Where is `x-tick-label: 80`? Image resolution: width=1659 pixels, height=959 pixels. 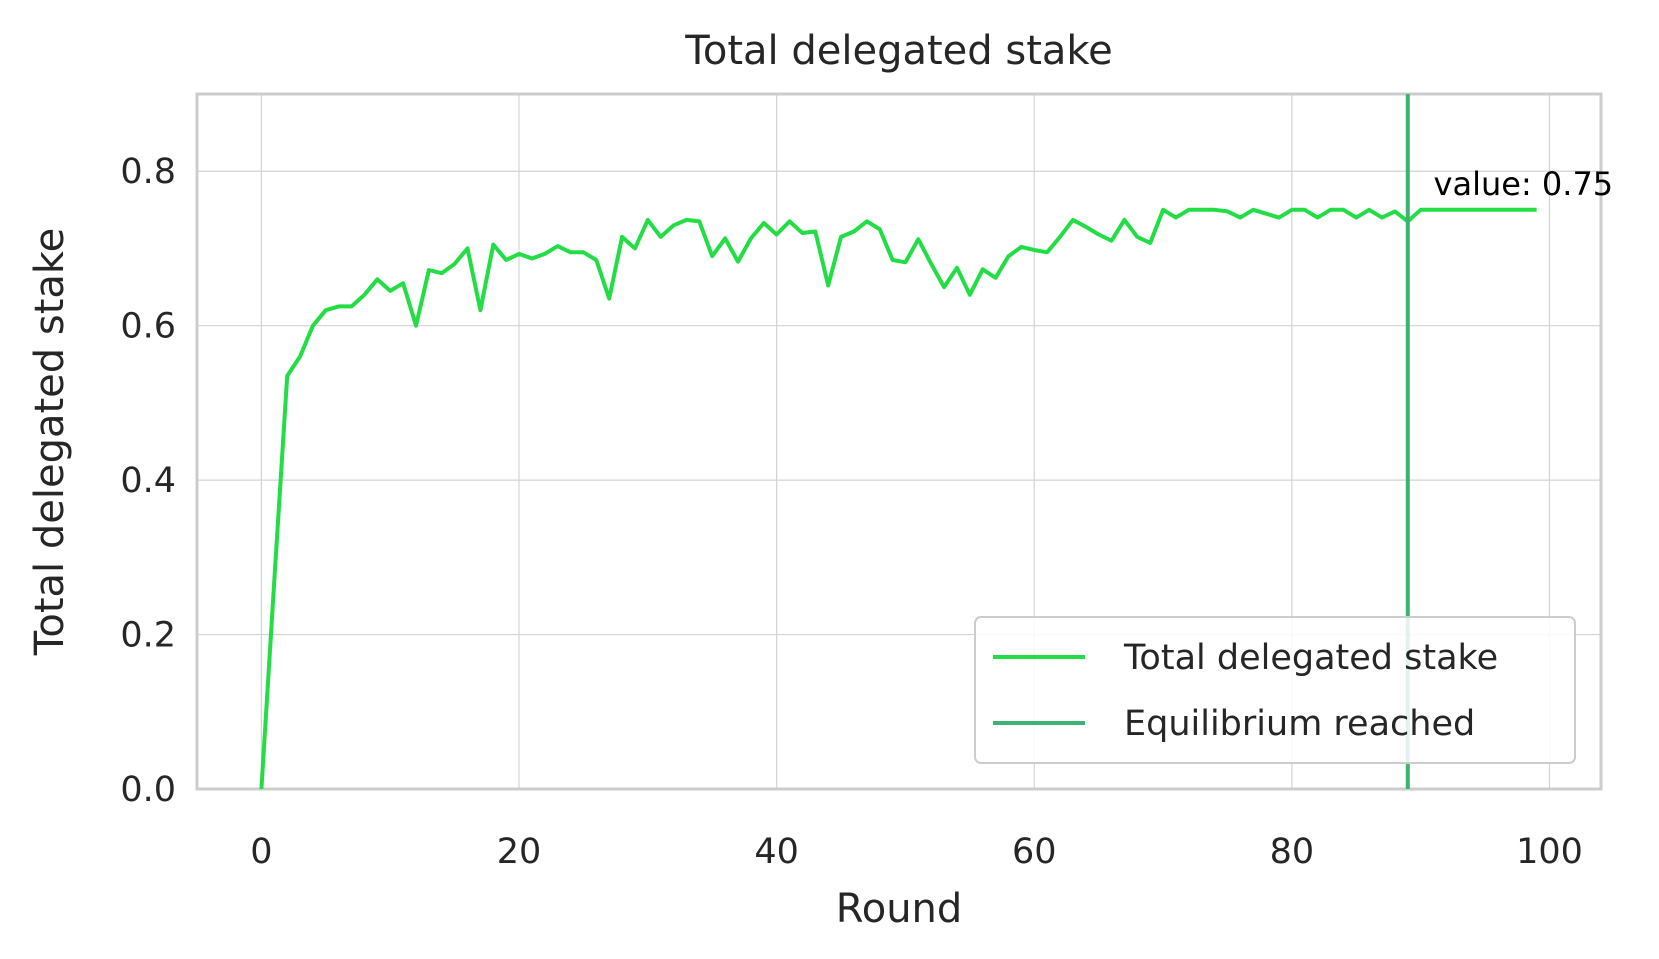 x-tick-label: 80 is located at coordinates (1292, 852).